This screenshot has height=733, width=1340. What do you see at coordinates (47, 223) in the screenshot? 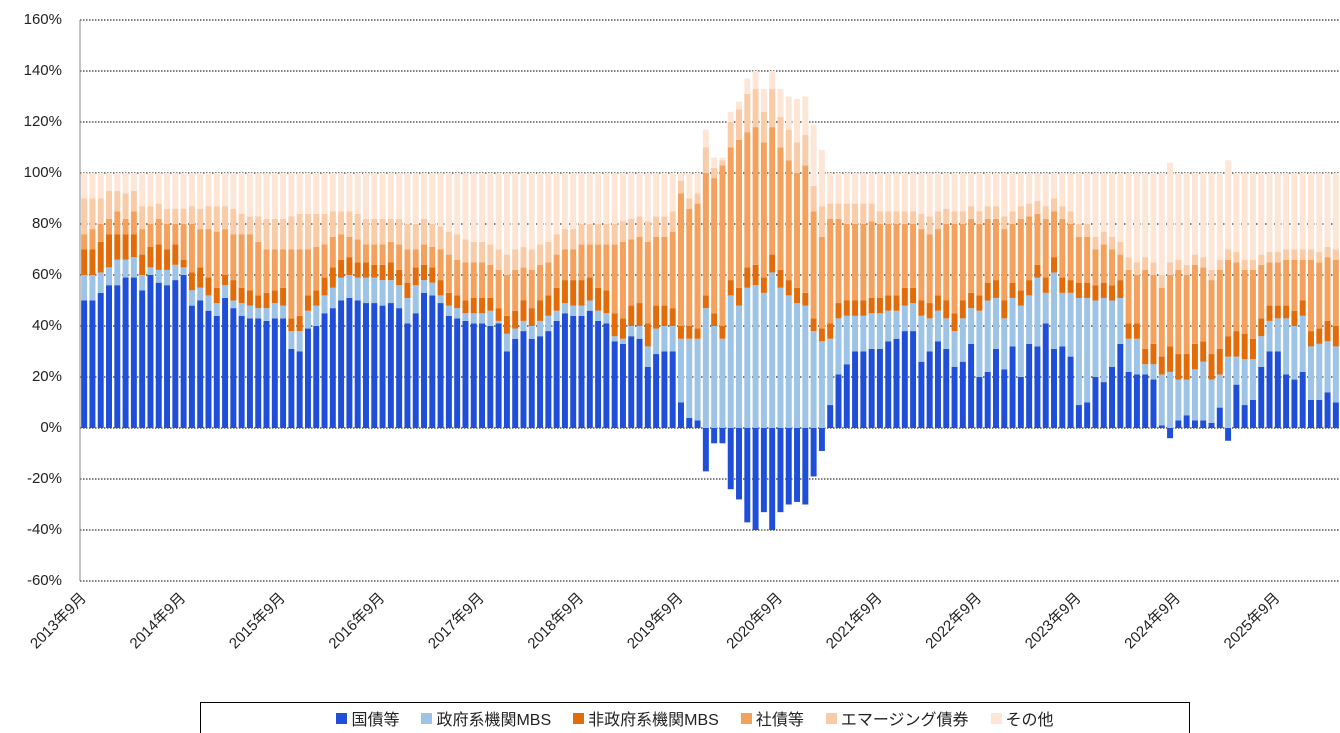
I see `y-tick-label: 80%` at bounding box center [47, 223].